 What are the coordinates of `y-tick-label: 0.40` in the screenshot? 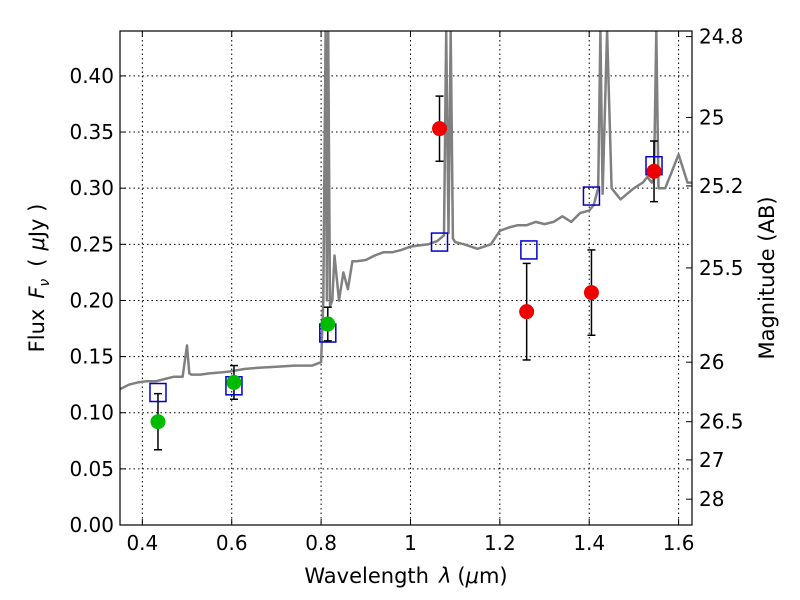 It's located at (91, 76).